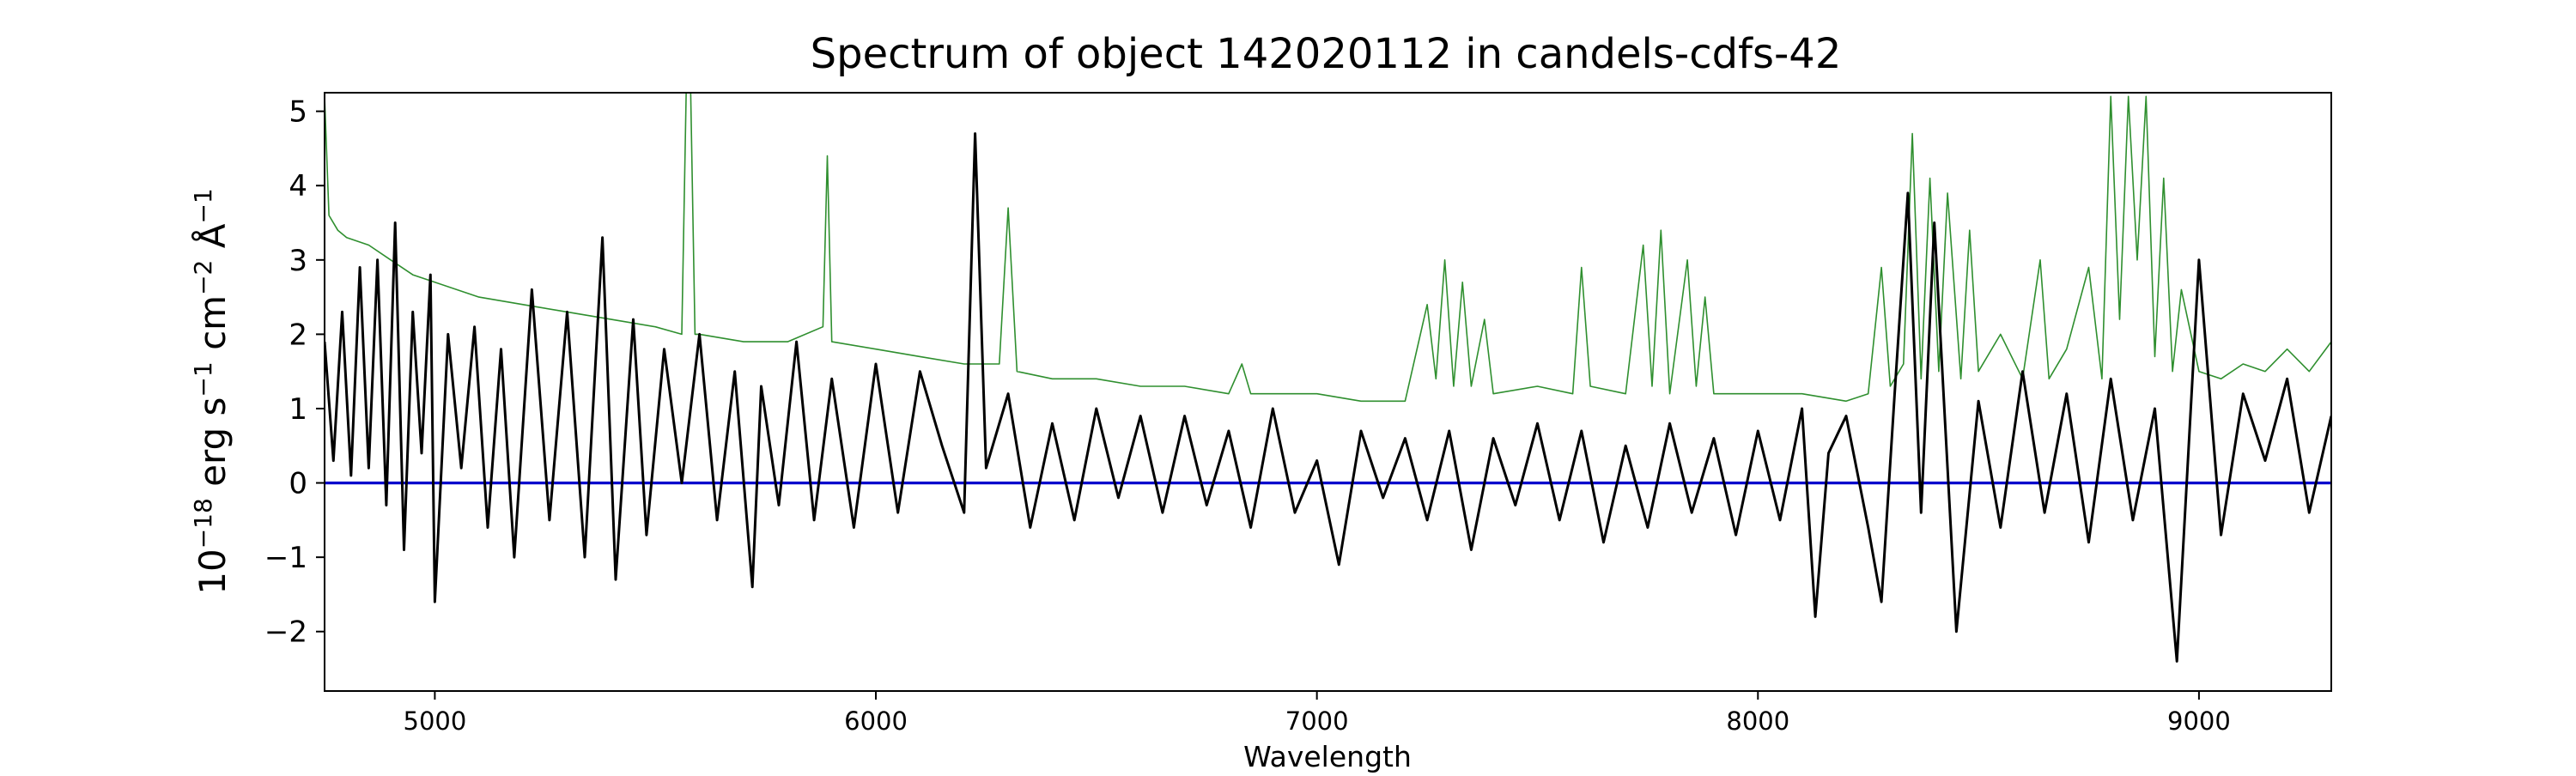  Describe the element at coordinates (298, 335) in the screenshot. I see `y-tick-label: 2` at that location.